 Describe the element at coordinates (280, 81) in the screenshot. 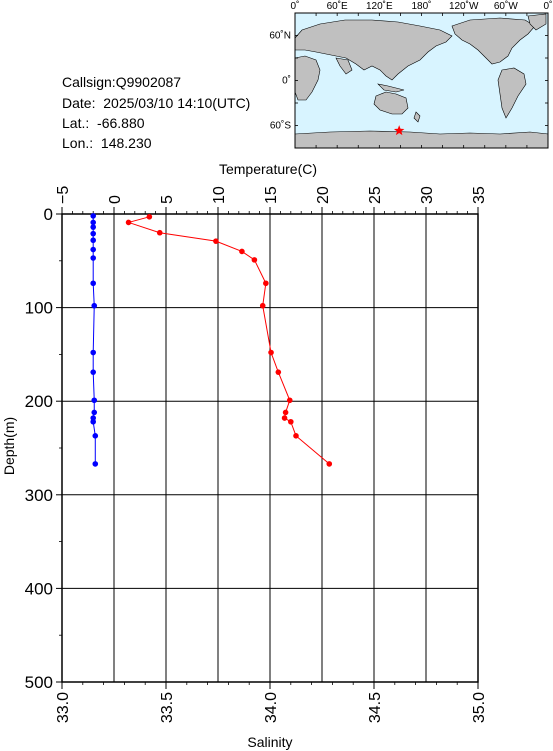

I see `map-latitude-labels: 60˚N 0˚ 60˚S` at that location.